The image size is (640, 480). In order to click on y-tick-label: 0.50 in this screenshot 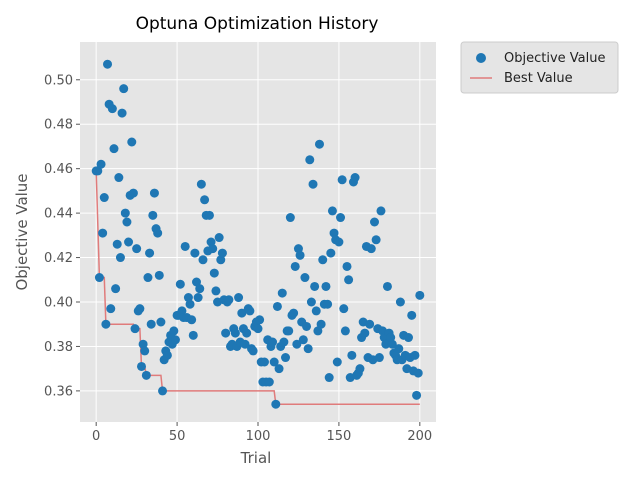, I will do `click(58, 80)`.